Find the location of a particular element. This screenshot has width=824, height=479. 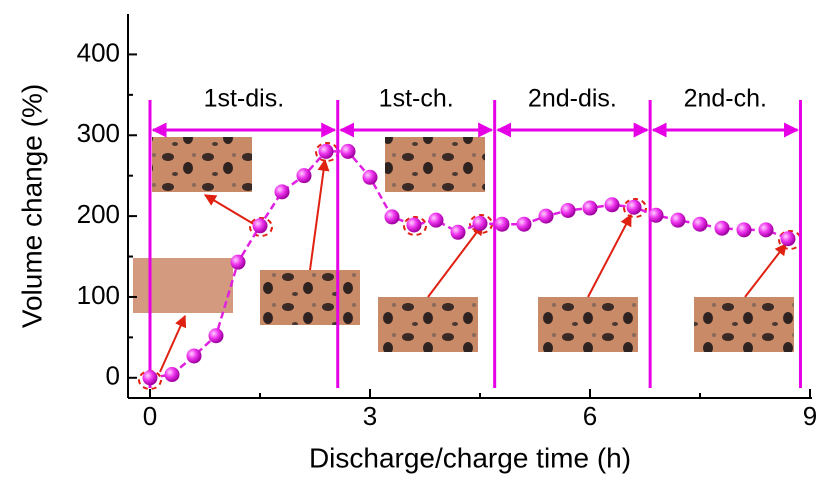

x-tick-label: 6 is located at coordinates (590, 416).